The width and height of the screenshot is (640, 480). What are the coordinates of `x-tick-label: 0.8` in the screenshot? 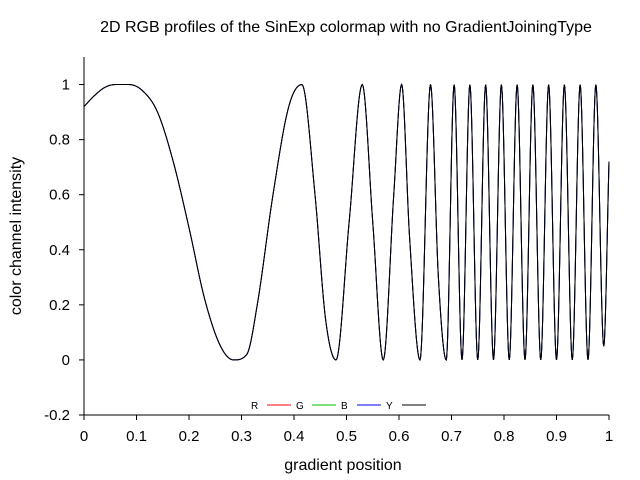 It's located at (504, 436).